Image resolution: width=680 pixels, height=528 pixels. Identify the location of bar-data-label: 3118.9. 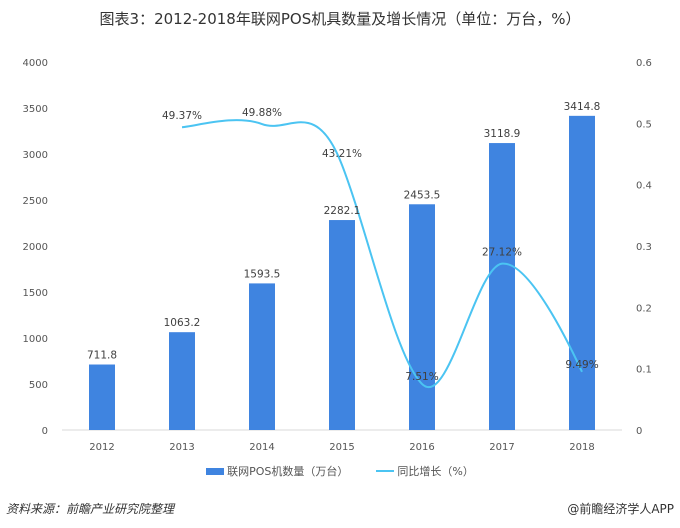
(502, 134).